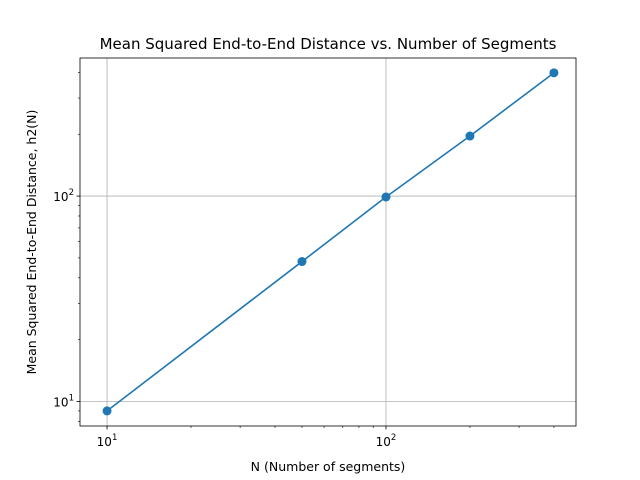 The height and width of the screenshot is (480, 640). I want to click on x-axis-label: N (Number of segments), so click(328, 466).